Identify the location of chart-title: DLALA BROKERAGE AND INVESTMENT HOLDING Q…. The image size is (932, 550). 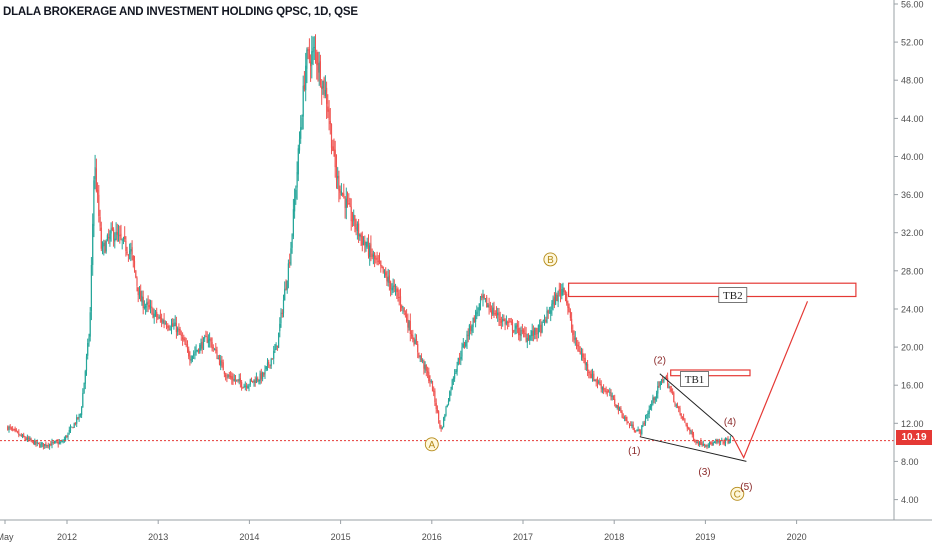
(180, 12).